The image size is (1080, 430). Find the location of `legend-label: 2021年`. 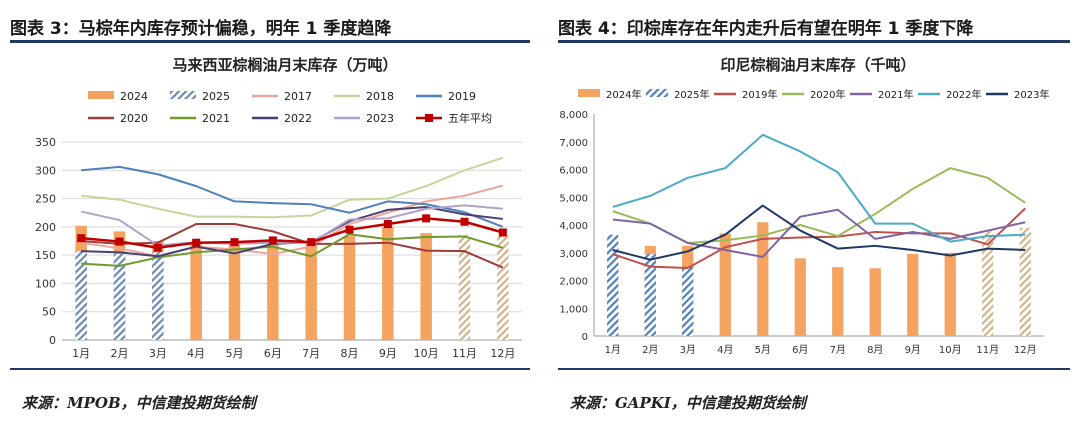

legend-label: 2021年 is located at coordinates (895, 94).